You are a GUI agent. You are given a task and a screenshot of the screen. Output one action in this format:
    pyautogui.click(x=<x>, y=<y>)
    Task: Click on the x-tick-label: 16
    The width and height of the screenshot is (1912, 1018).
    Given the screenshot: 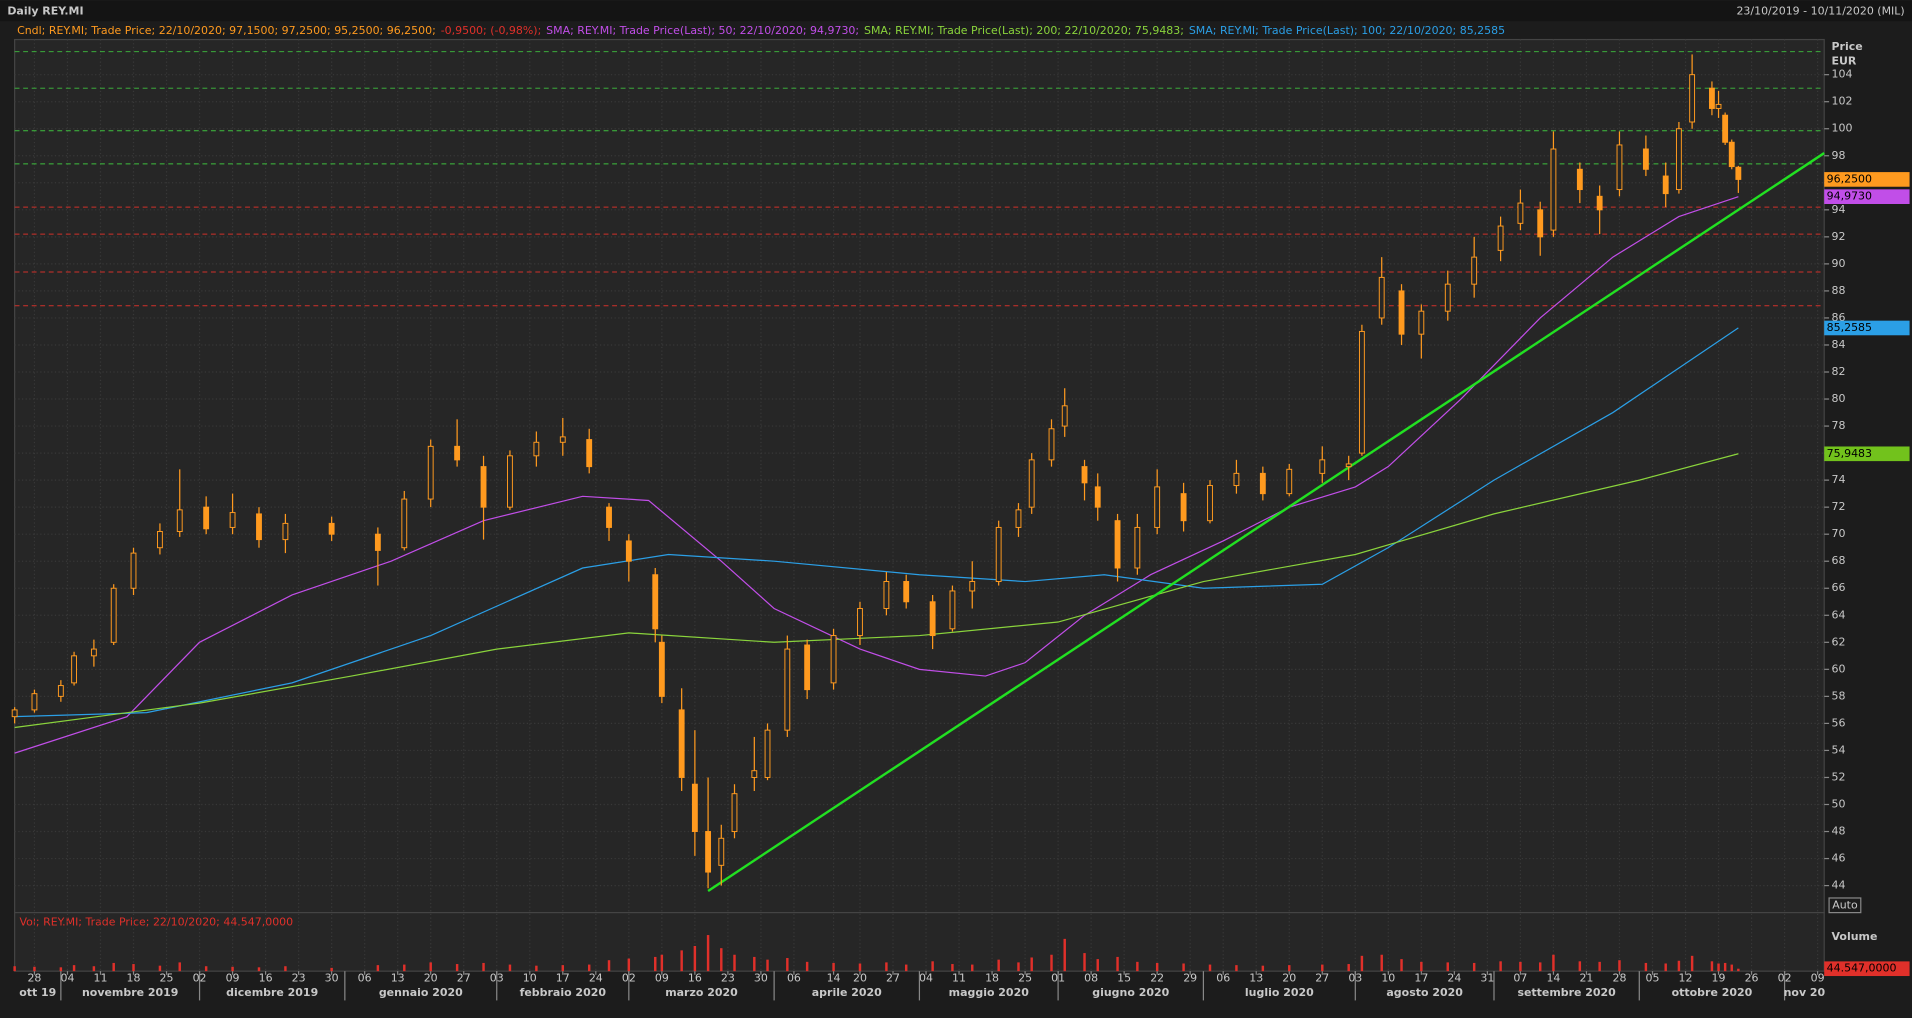 What is the action you would take?
    pyautogui.click(x=695, y=977)
    